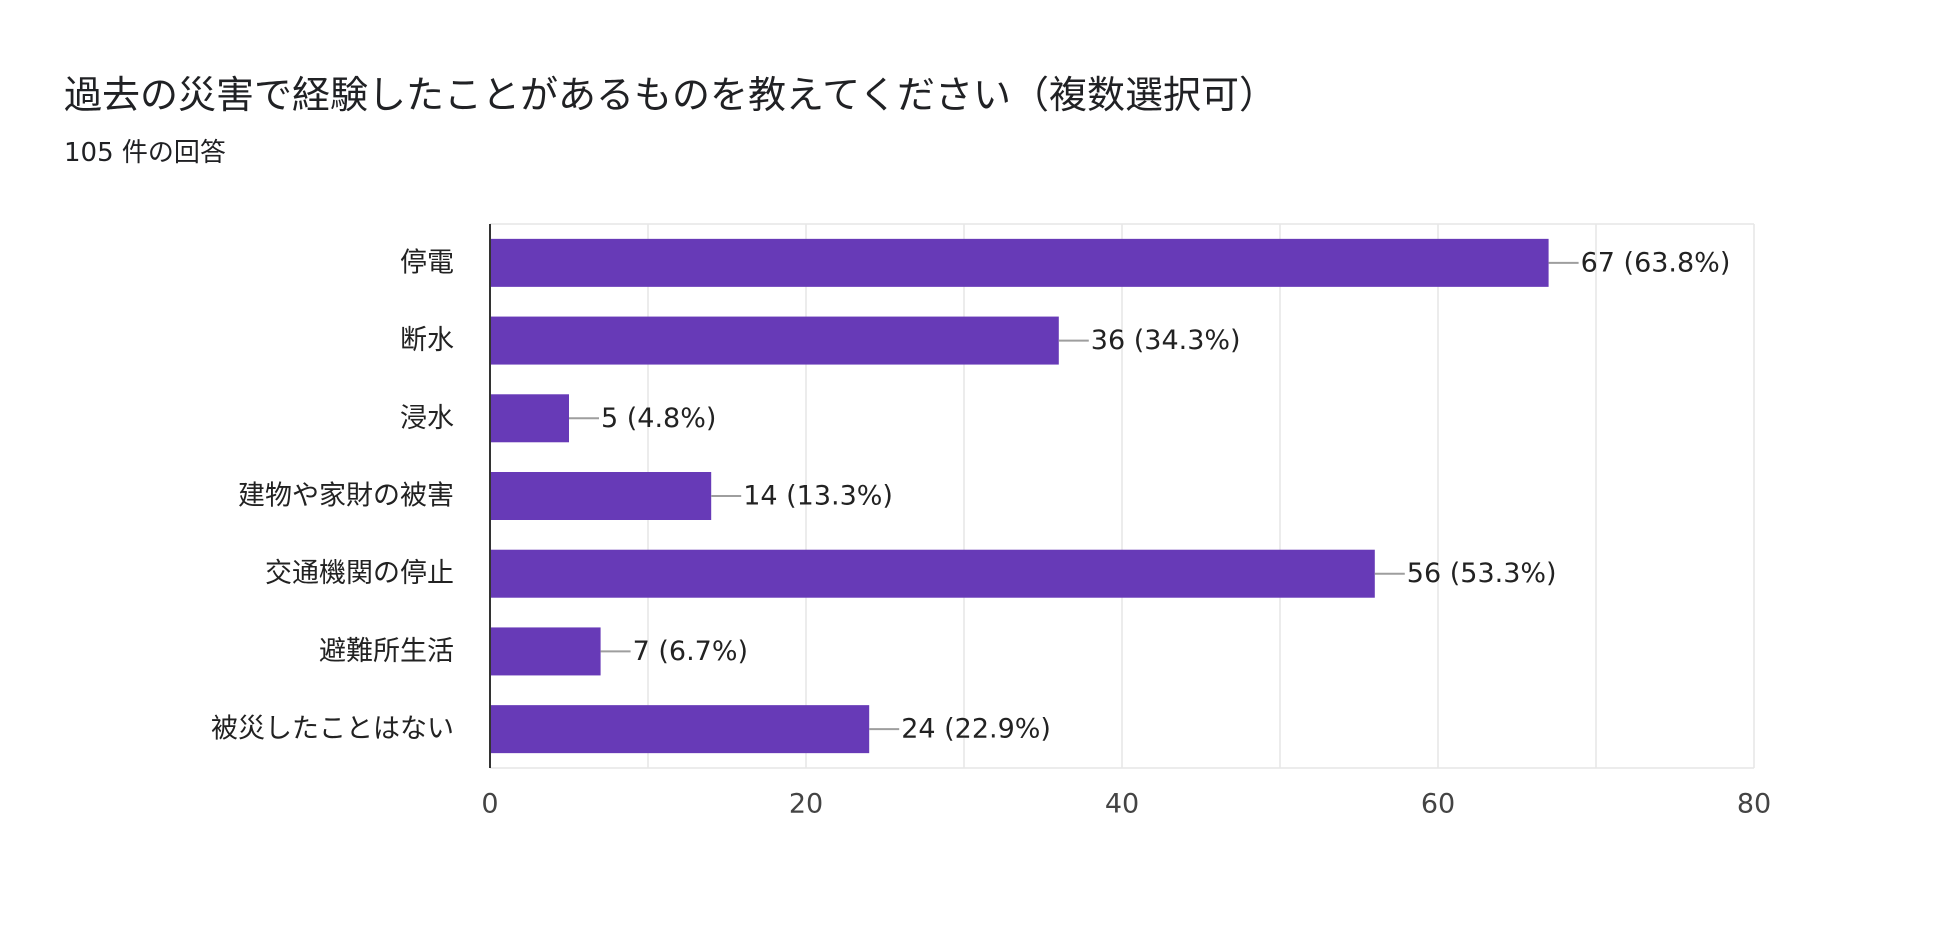 The height and width of the screenshot is (926, 1950). I want to click on value-label: 56 (53.3%), so click(1482, 573).